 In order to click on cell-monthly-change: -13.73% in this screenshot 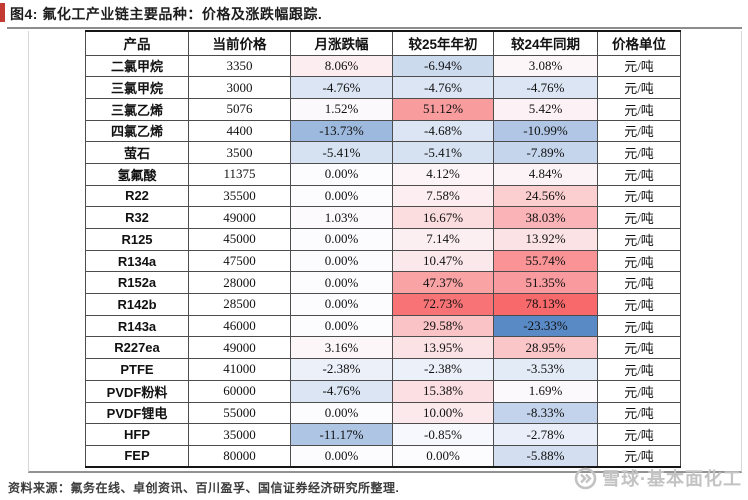, I will do `click(341, 131)`.